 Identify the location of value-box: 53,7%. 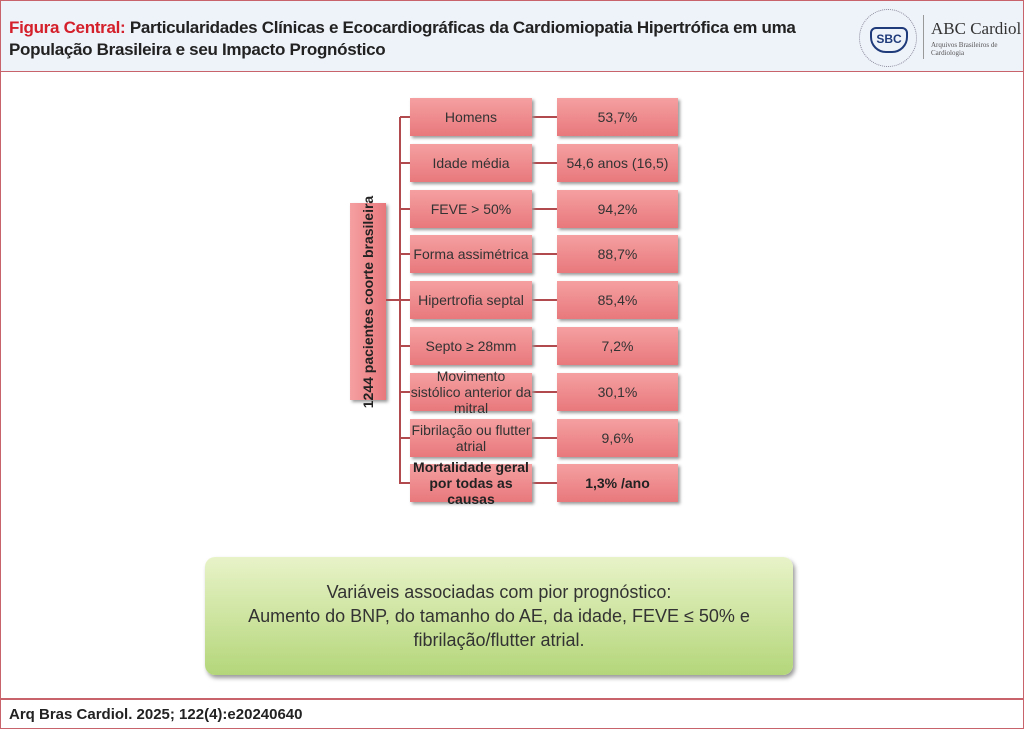
(617, 117).